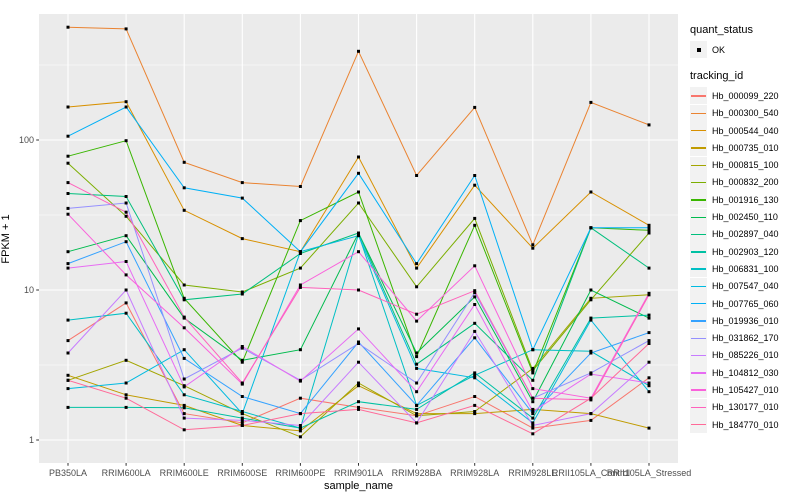 This screenshot has height=500, width=800. I want to click on x-tick-label: RRIM928BA, so click(416, 473).